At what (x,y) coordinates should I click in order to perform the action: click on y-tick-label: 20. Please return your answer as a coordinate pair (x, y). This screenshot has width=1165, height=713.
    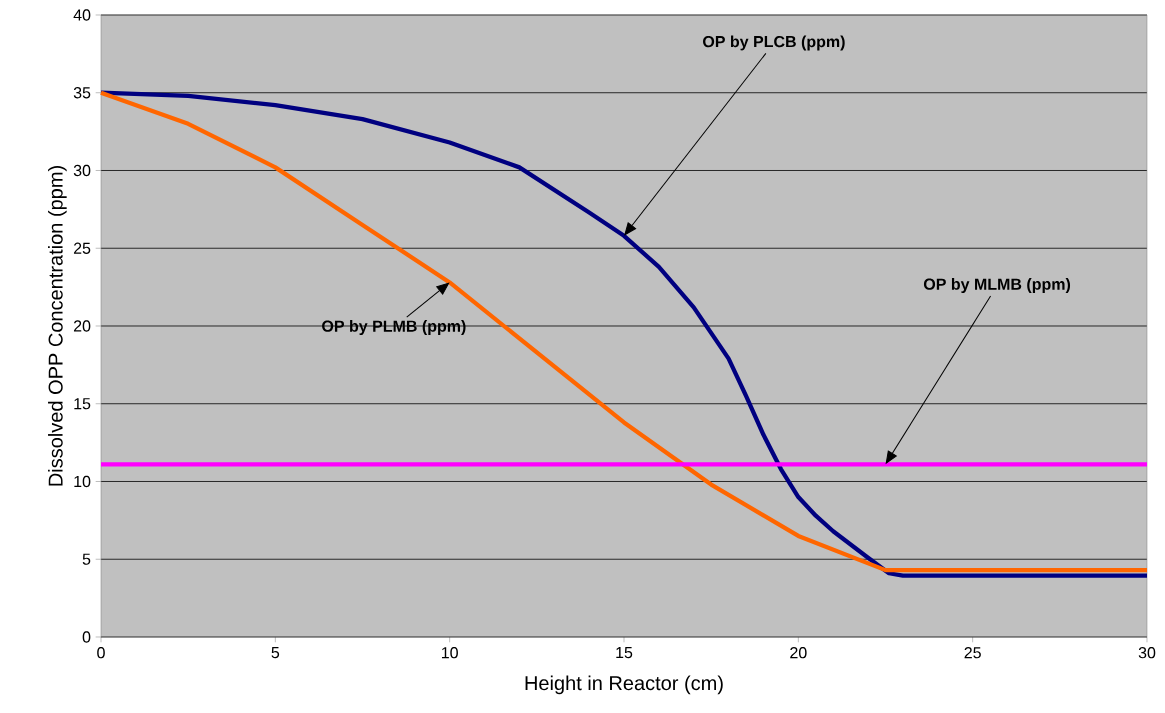
    Looking at the image, I should click on (82, 326).